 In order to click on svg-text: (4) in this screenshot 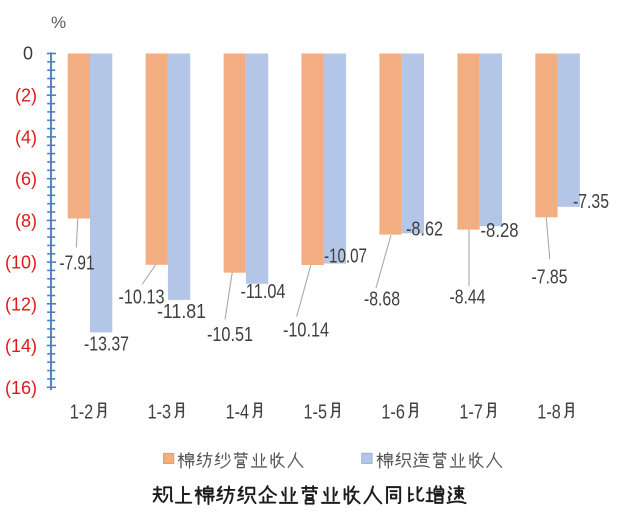, I will do `click(26, 137)`.